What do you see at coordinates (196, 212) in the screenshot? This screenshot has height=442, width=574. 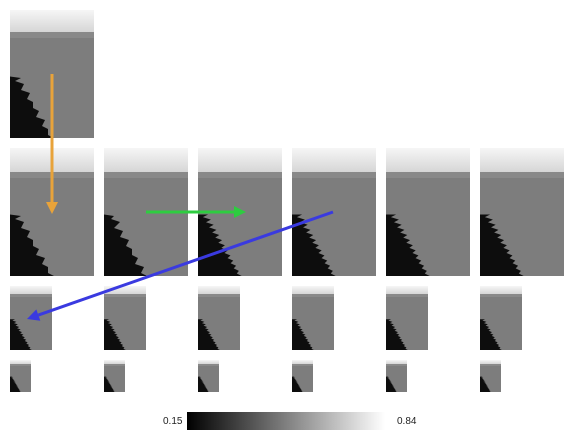 I see `green-arrow` at bounding box center [196, 212].